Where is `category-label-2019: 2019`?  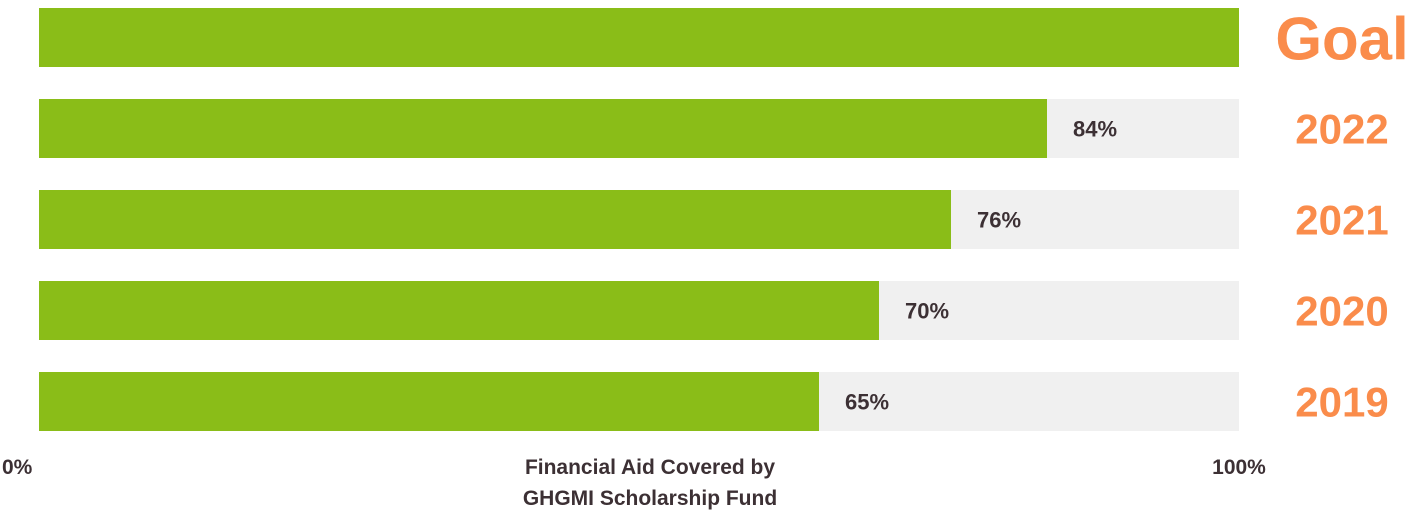 category-label-2019: 2019 is located at coordinates (1341, 402).